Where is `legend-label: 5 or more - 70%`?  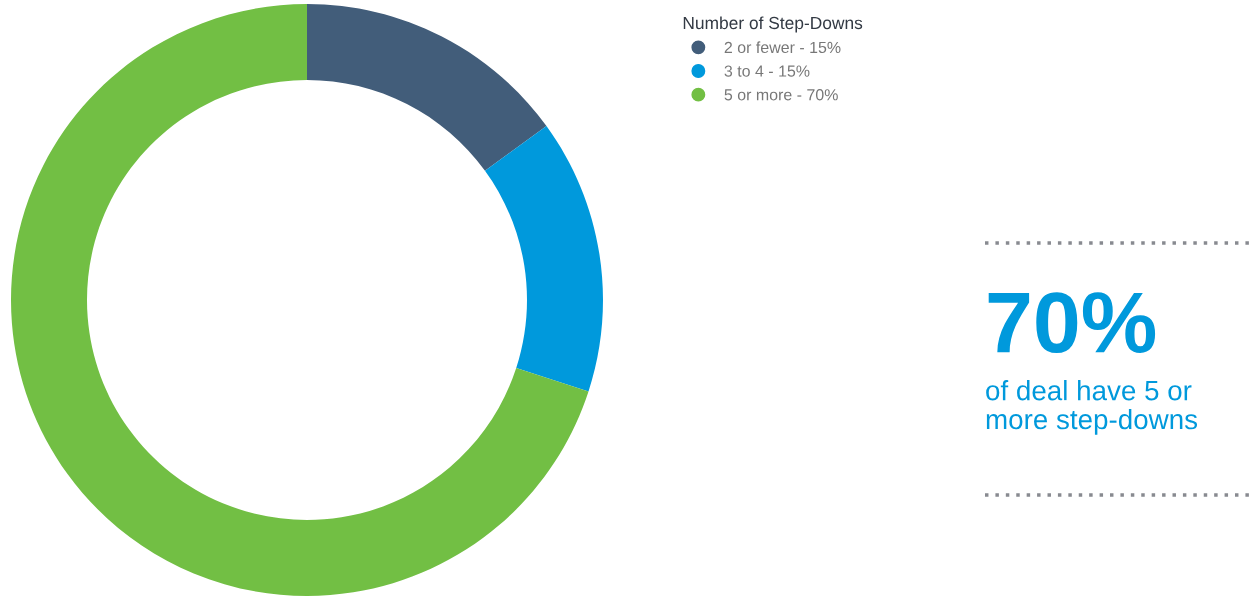 legend-label: 5 or more - 70% is located at coordinates (781, 95).